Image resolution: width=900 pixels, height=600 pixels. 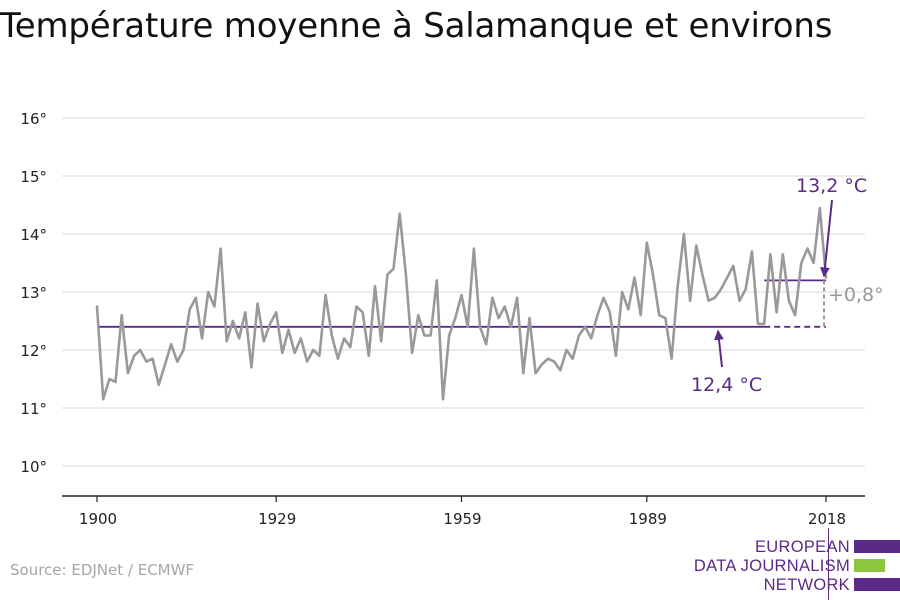 What do you see at coordinates (277, 519) in the screenshot?
I see `x-tick-label: 1929` at bounding box center [277, 519].